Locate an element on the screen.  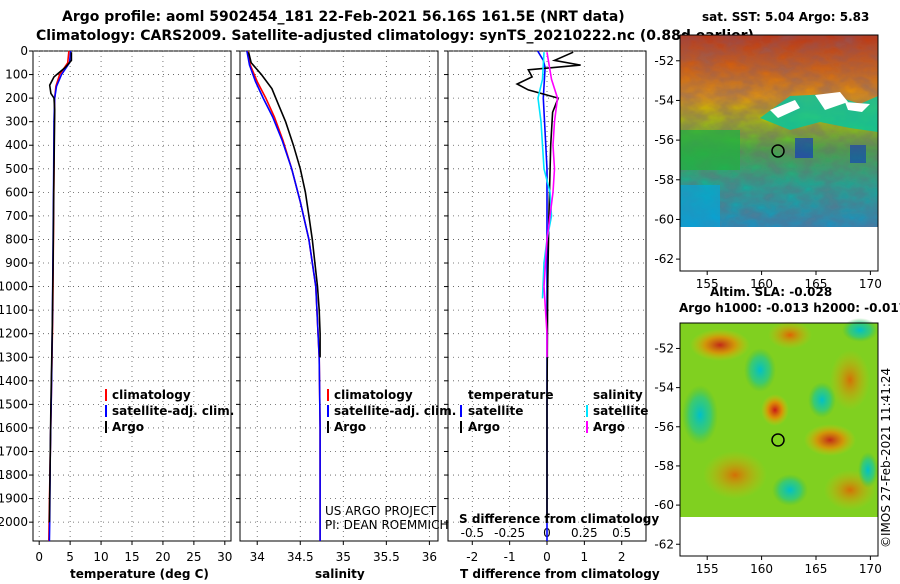
x-tick-label: -1 is located at coordinates (510, 557).